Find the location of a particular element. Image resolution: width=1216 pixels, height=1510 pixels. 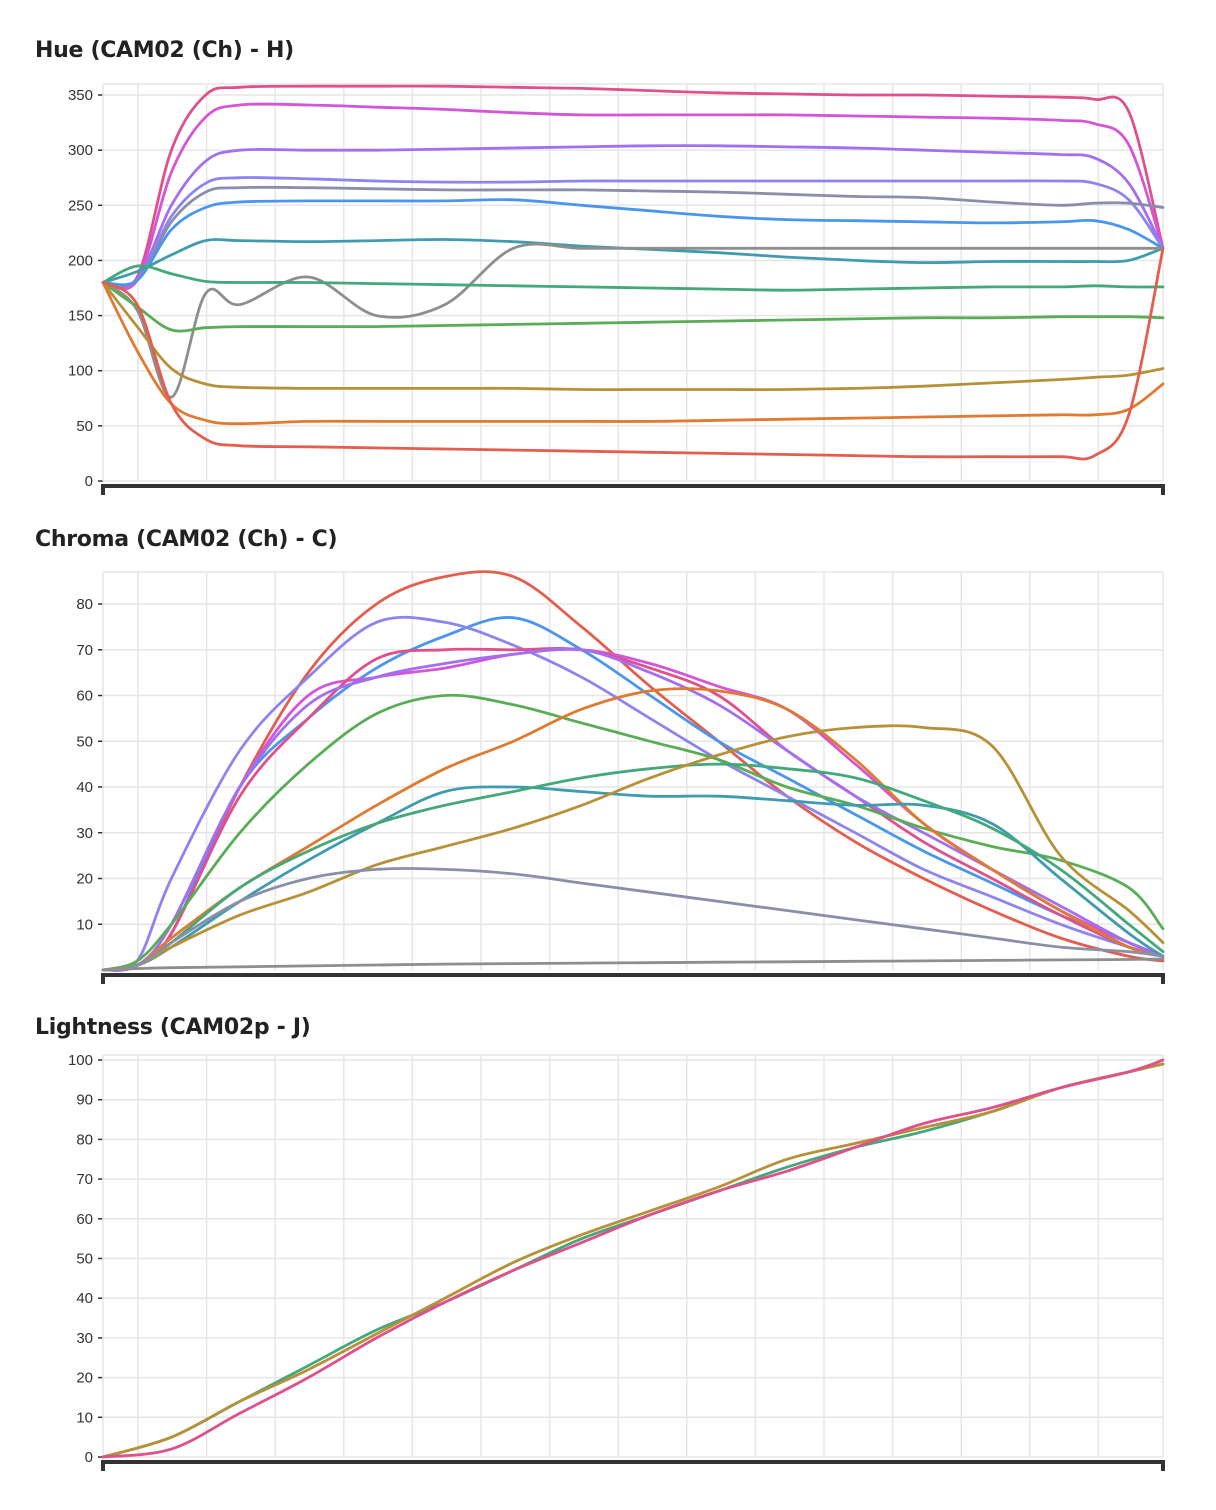

chroma-chart-title: Chroma (CAM02 (Ch) - C) is located at coordinates (186, 539).